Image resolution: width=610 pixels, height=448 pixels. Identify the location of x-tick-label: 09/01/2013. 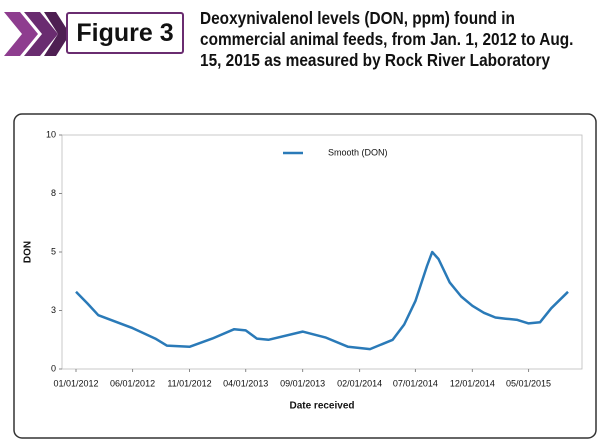
(302, 383).